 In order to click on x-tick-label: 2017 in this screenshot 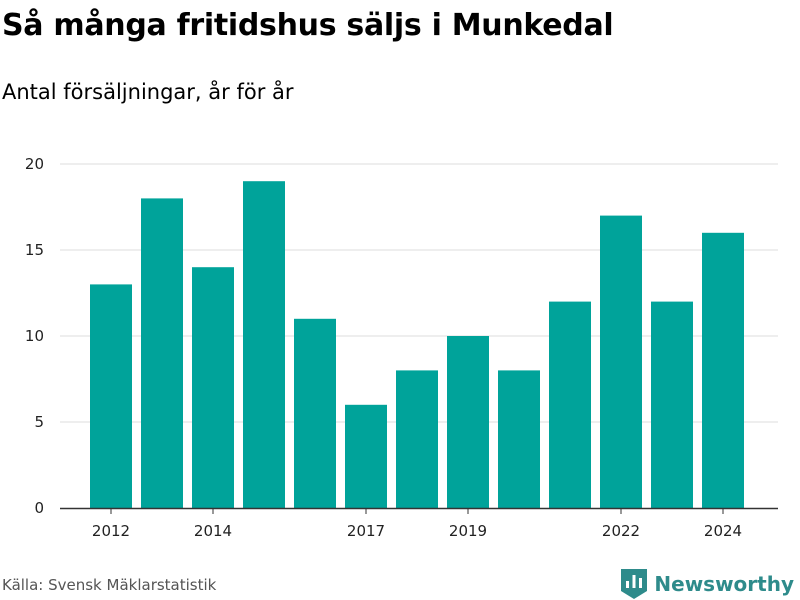, I will do `click(366, 531)`.